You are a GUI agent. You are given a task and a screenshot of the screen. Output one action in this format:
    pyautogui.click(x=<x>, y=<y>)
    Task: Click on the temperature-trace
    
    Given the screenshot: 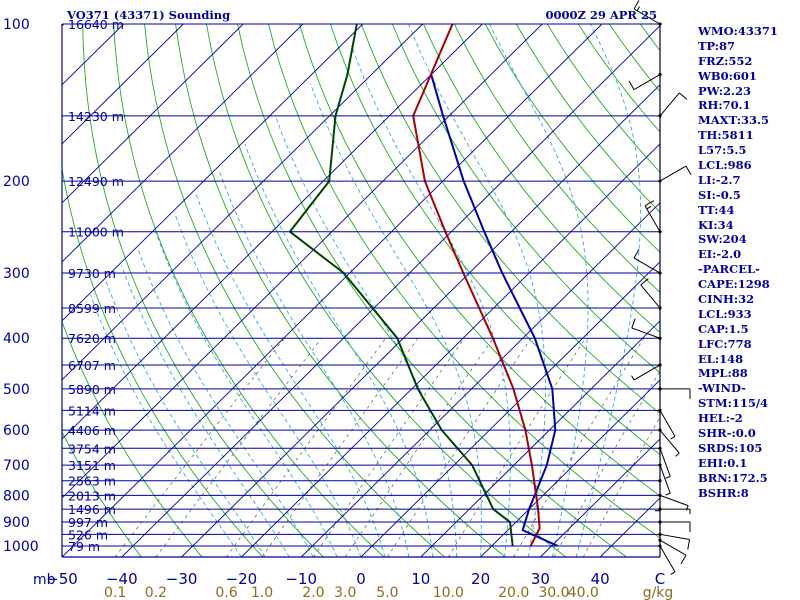 What is the action you would take?
    pyautogui.click(x=476, y=285)
    